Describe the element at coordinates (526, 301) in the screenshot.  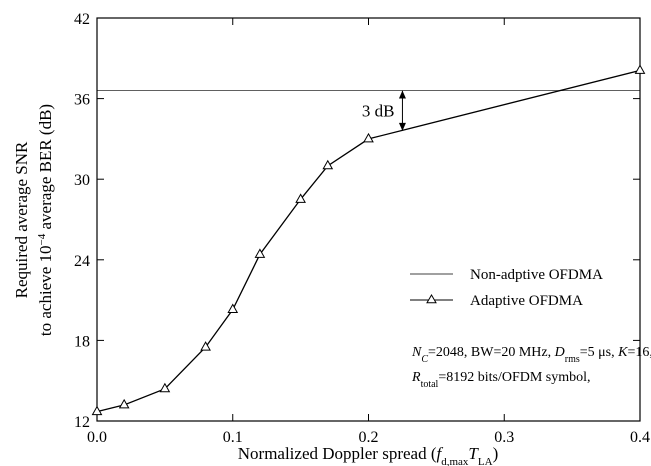
I see `legend-label-adaptive: Adaptive OFDMA` at that location.